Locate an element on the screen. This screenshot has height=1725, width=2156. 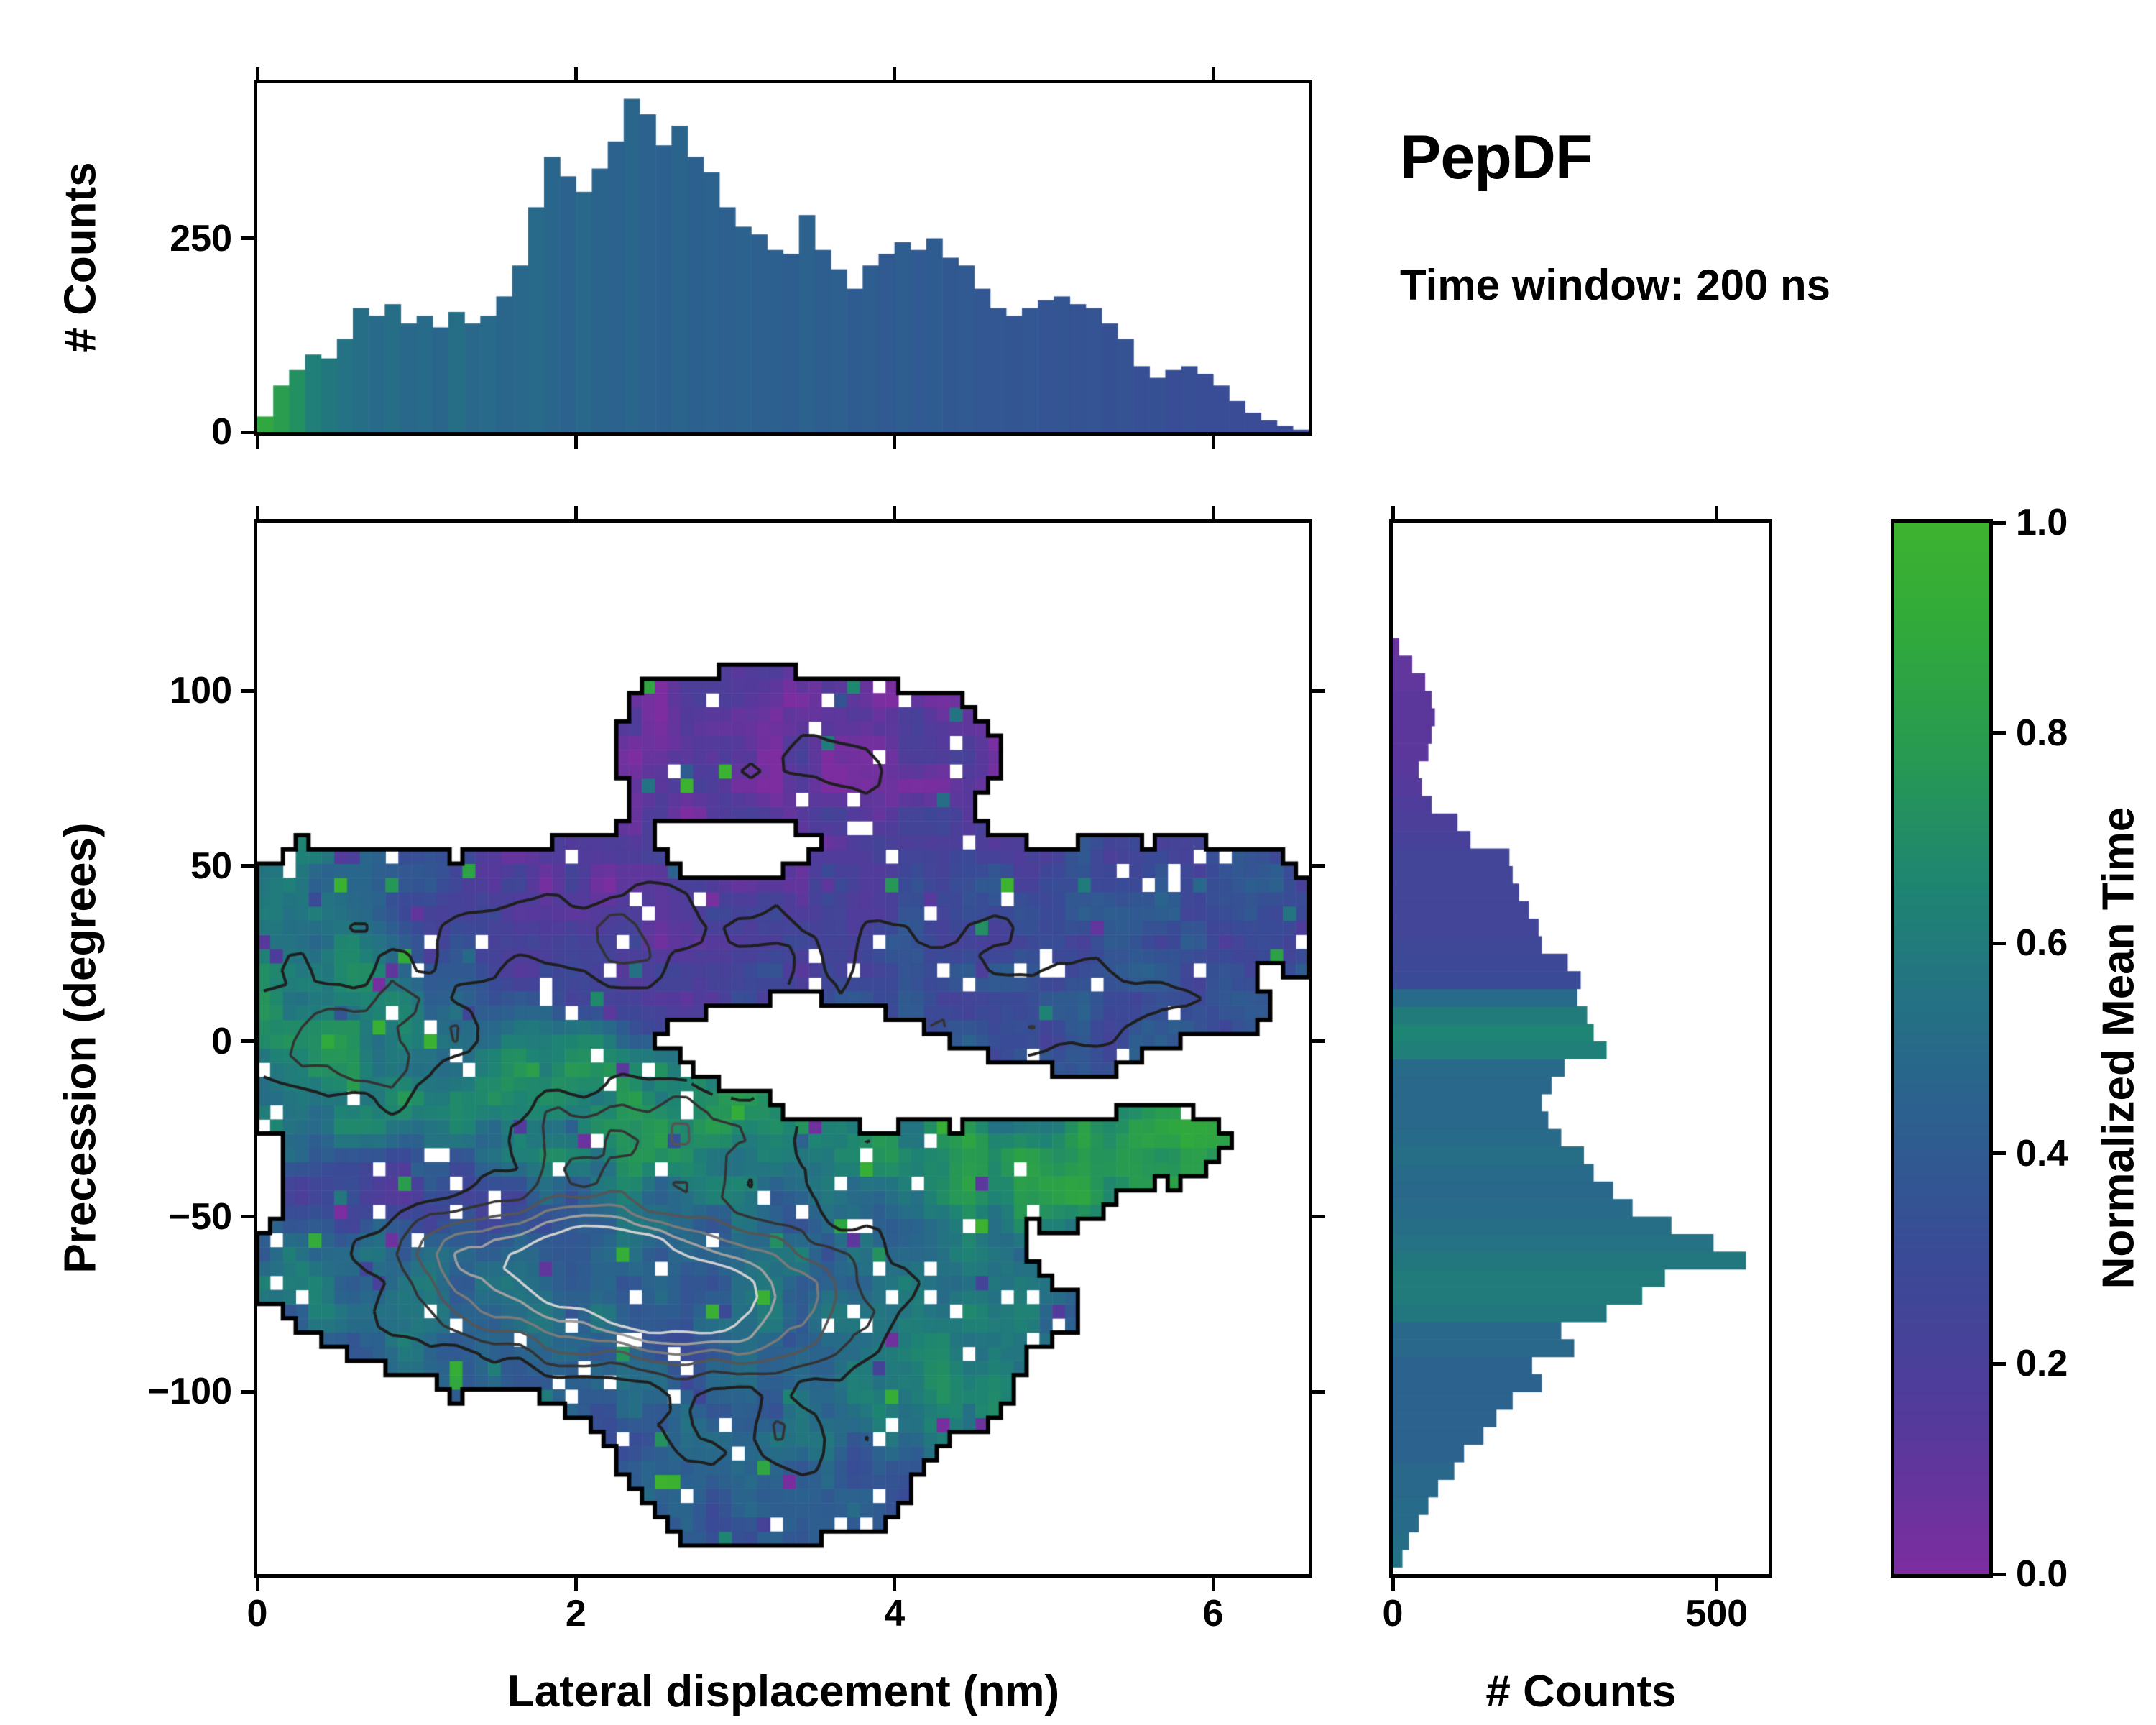
tick-label: 4 is located at coordinates (895, 1613).